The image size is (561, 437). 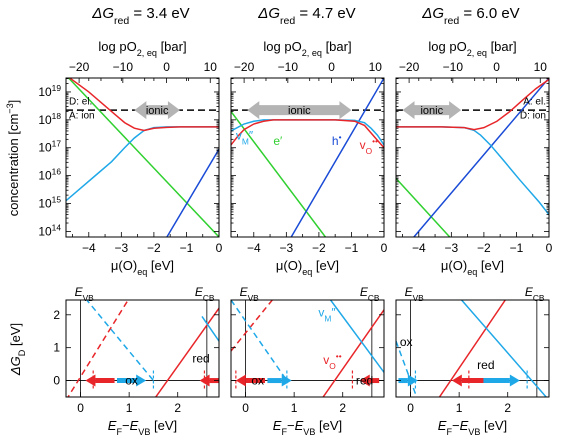 I want to click on acceptor-label: A: ion, so click(x=82, y=115).